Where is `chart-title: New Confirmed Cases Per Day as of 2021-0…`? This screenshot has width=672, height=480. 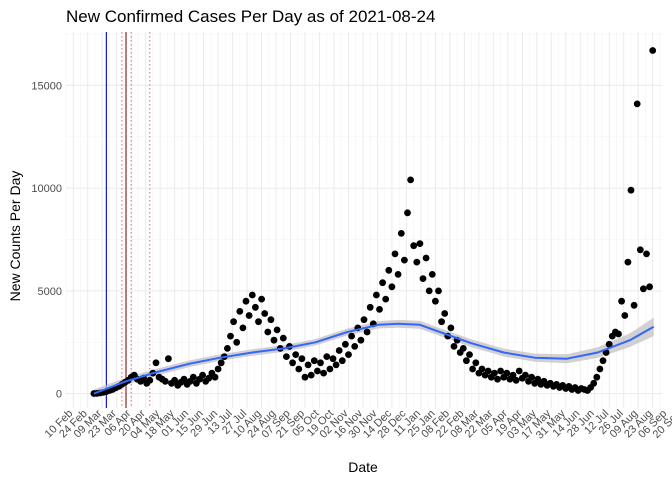 chart-title: New Confirmed Cases Per Day as of 2021-0… is located at coordinates (250, 16).